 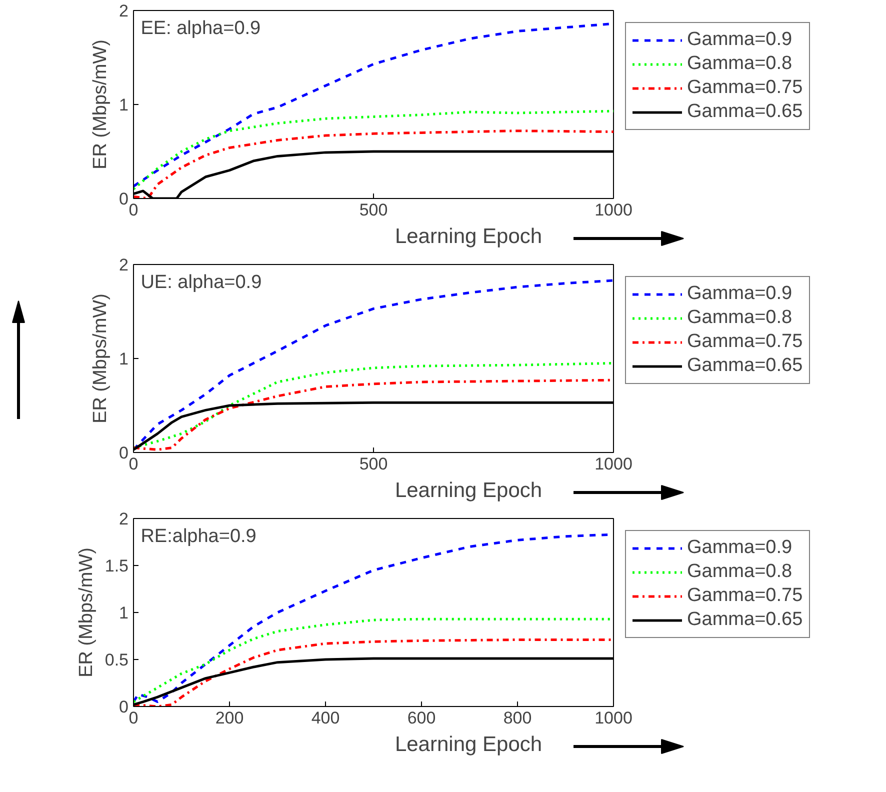 I want to click on annotation: UE: alpha=0.9, so click(x=201, y=283).